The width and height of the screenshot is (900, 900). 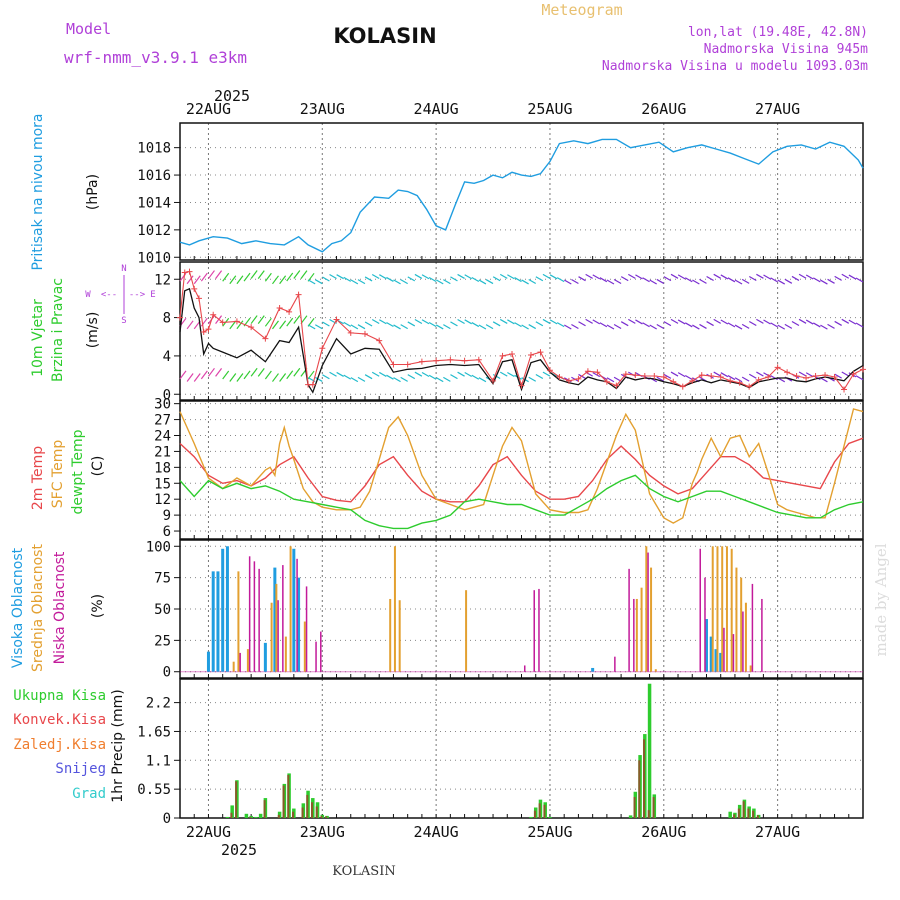 What do you see at coordinates (505, 610) in the screenshot?
I see `cloud-panel: 0 25 50 75 100` at bounding box center [505, 610].